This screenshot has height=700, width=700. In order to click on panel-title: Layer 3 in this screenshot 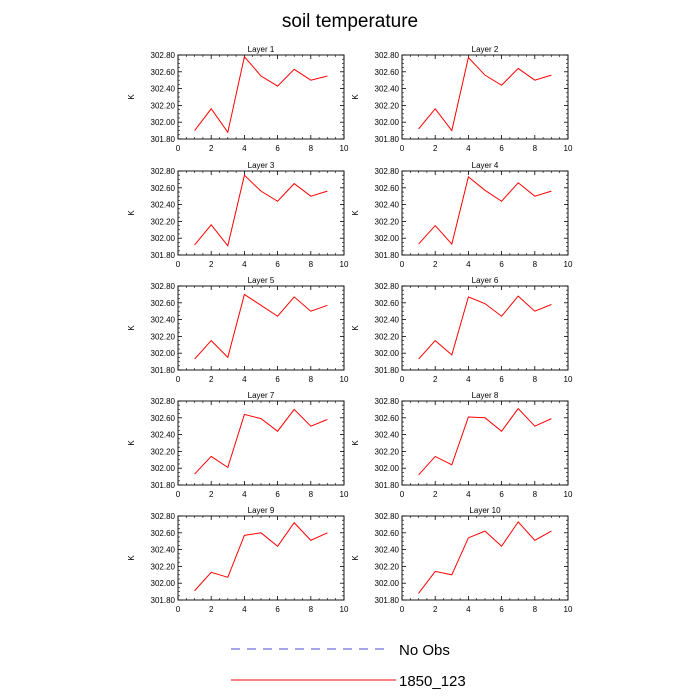, I will do `click(261, 165)`.